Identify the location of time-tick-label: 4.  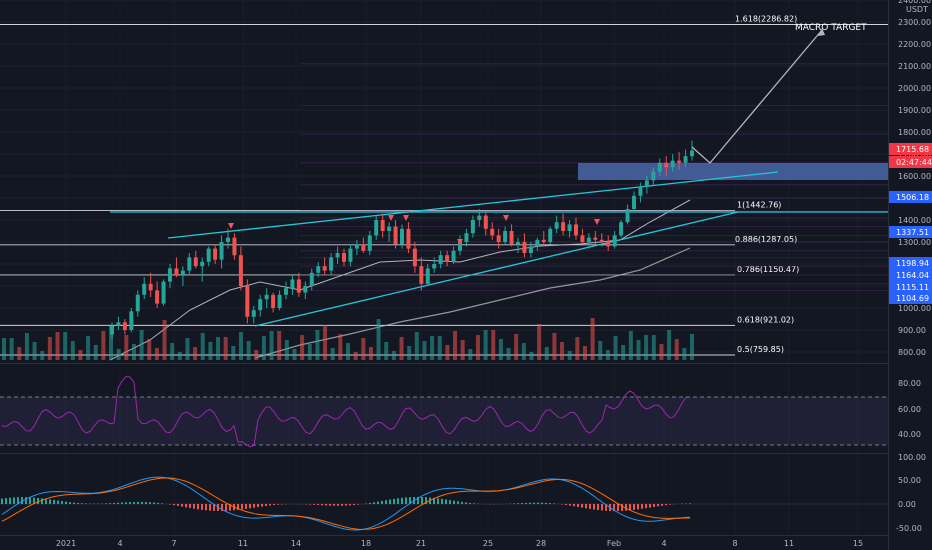
(663, 543).